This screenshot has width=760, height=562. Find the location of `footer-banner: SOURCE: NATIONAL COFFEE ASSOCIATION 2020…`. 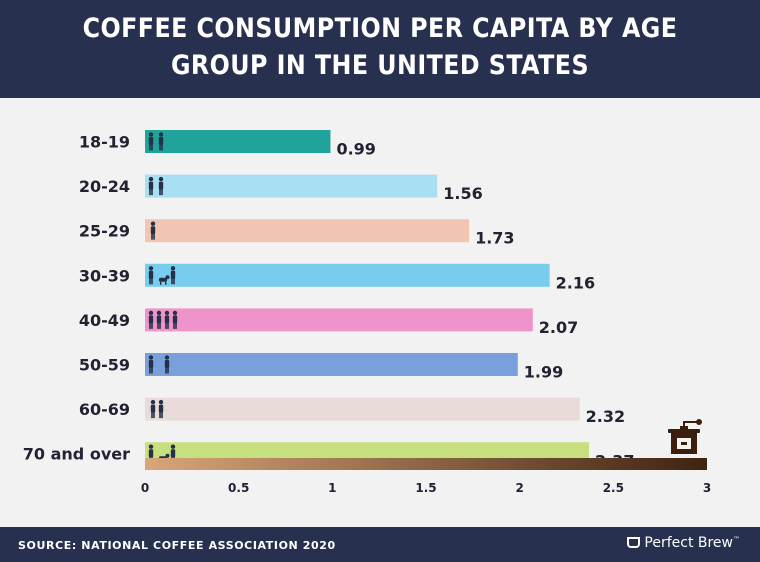

footer-banner: SOURCE: NATIONAL COFFEE ASSOCIATION 2020… is located at coordinates (380, 544).